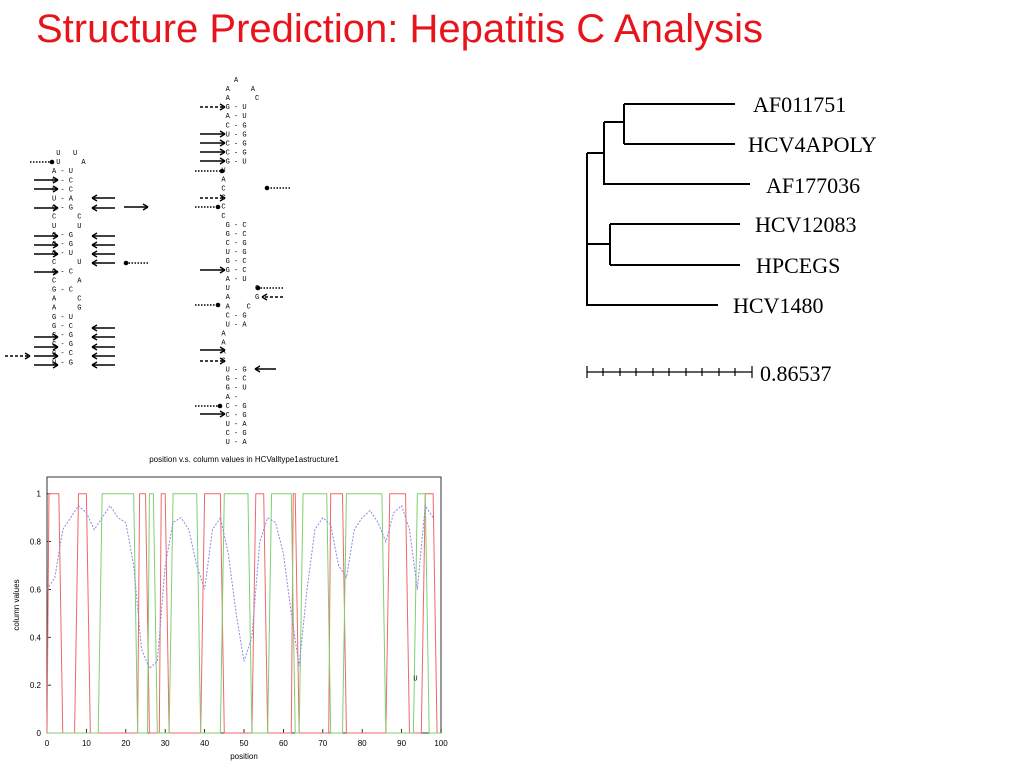 This screenshot has height=768, width=1024. Describe the element at coordinates (244, 756) in the screenshot. I see `x-axis-label: position` at that location.